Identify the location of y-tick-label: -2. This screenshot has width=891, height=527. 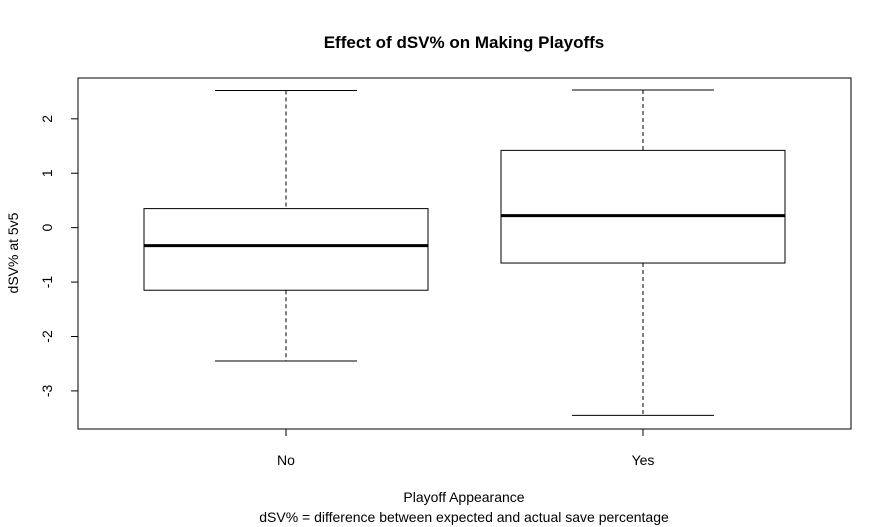
(47, 336).